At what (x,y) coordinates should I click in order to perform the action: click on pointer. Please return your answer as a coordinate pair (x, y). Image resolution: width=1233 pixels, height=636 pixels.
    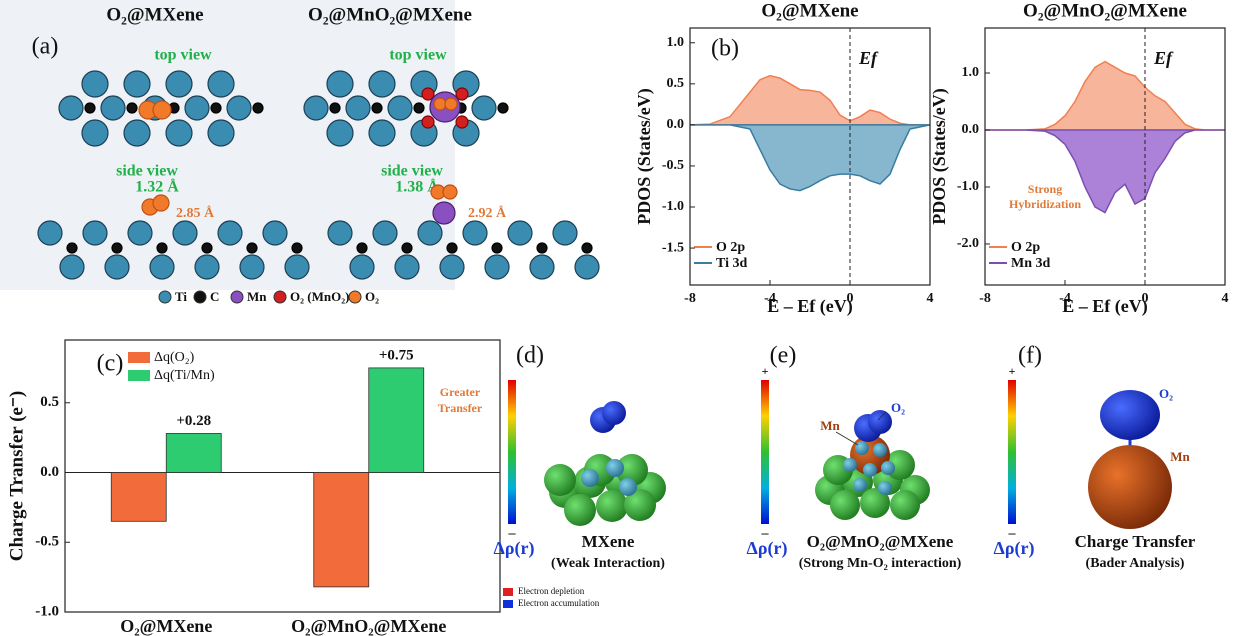
    Looking at the image, I should click on (882, 416).